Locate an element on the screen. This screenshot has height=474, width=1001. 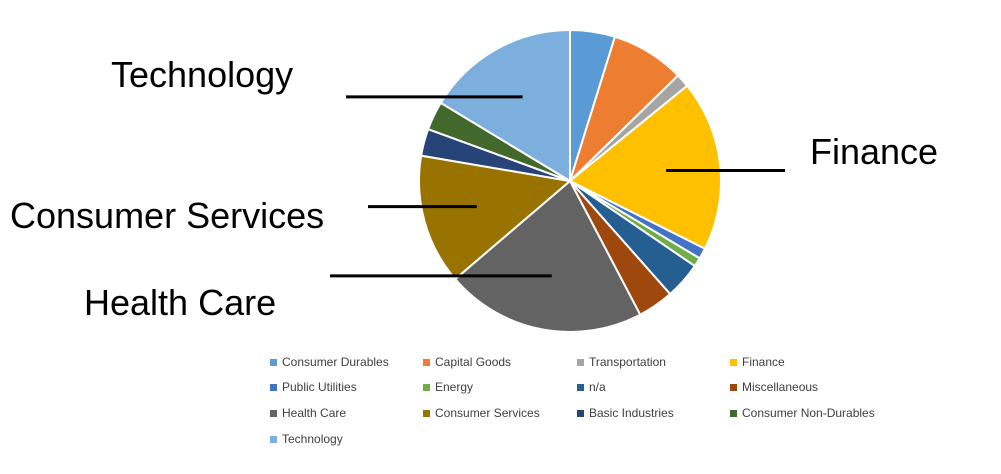
legend-item-consumer-non-durables: Consumer Non-Durables is located at coordinates (802, 413).